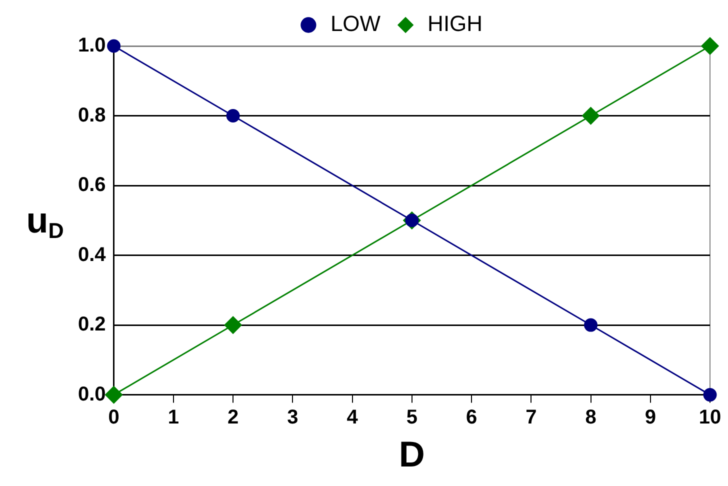 The image size is (728, 486). Describe the element at coordinates (92, 255) in the screenshot. I see `y-tick-label: 0.4` at that location.